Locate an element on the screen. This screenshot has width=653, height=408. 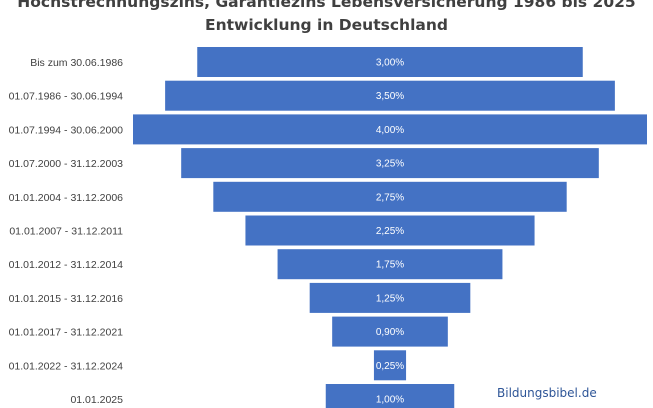
bar-value-label: 1,00% is located at coordinates (390, 400).